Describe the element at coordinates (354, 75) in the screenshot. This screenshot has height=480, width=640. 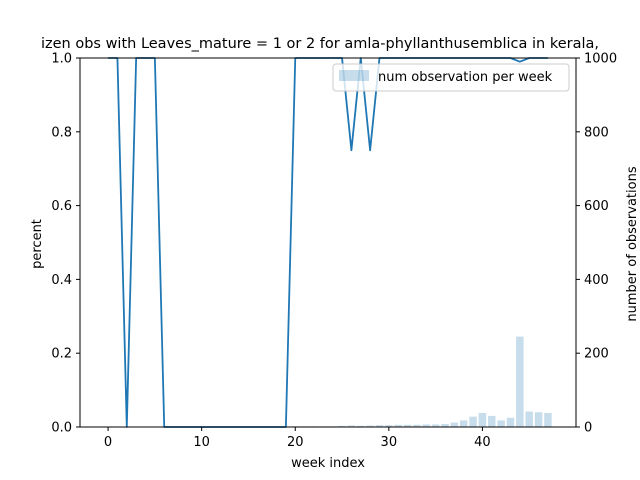
I see `legend-swatch` at that location.